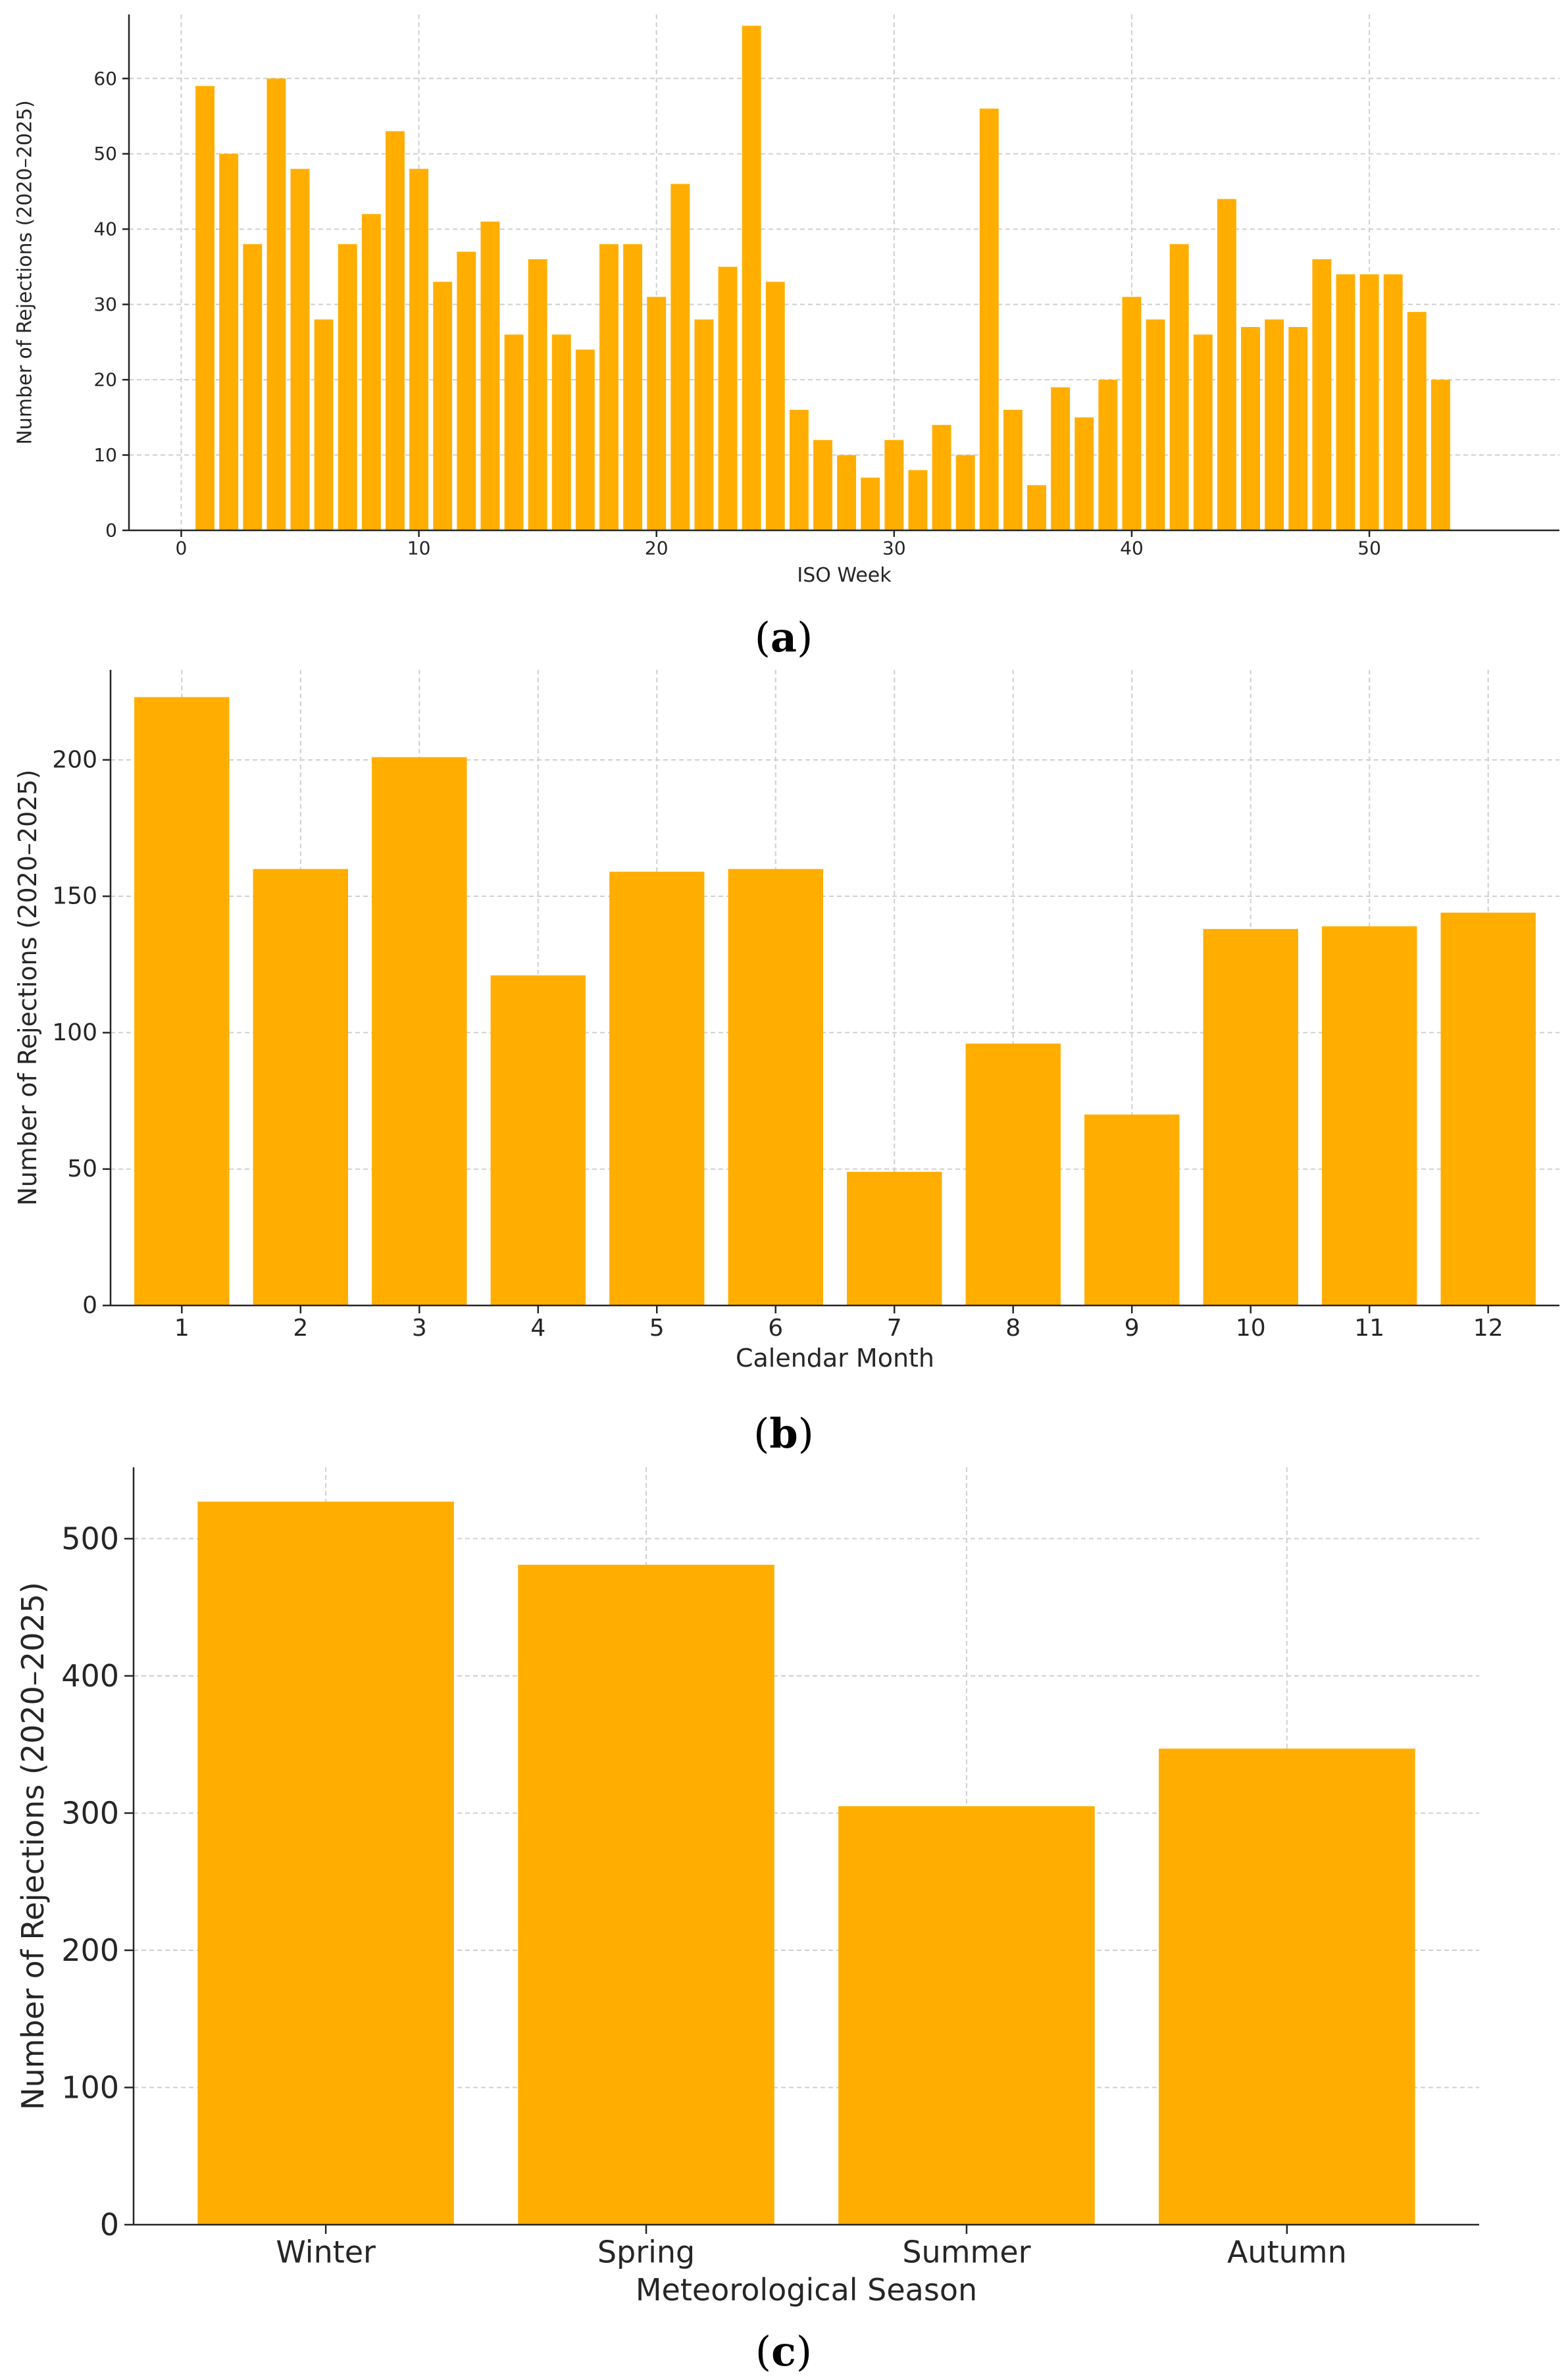 This screenshot has height=2378, width=1568. I want to click on x-tick-label: Winter, so click(326, 2253).